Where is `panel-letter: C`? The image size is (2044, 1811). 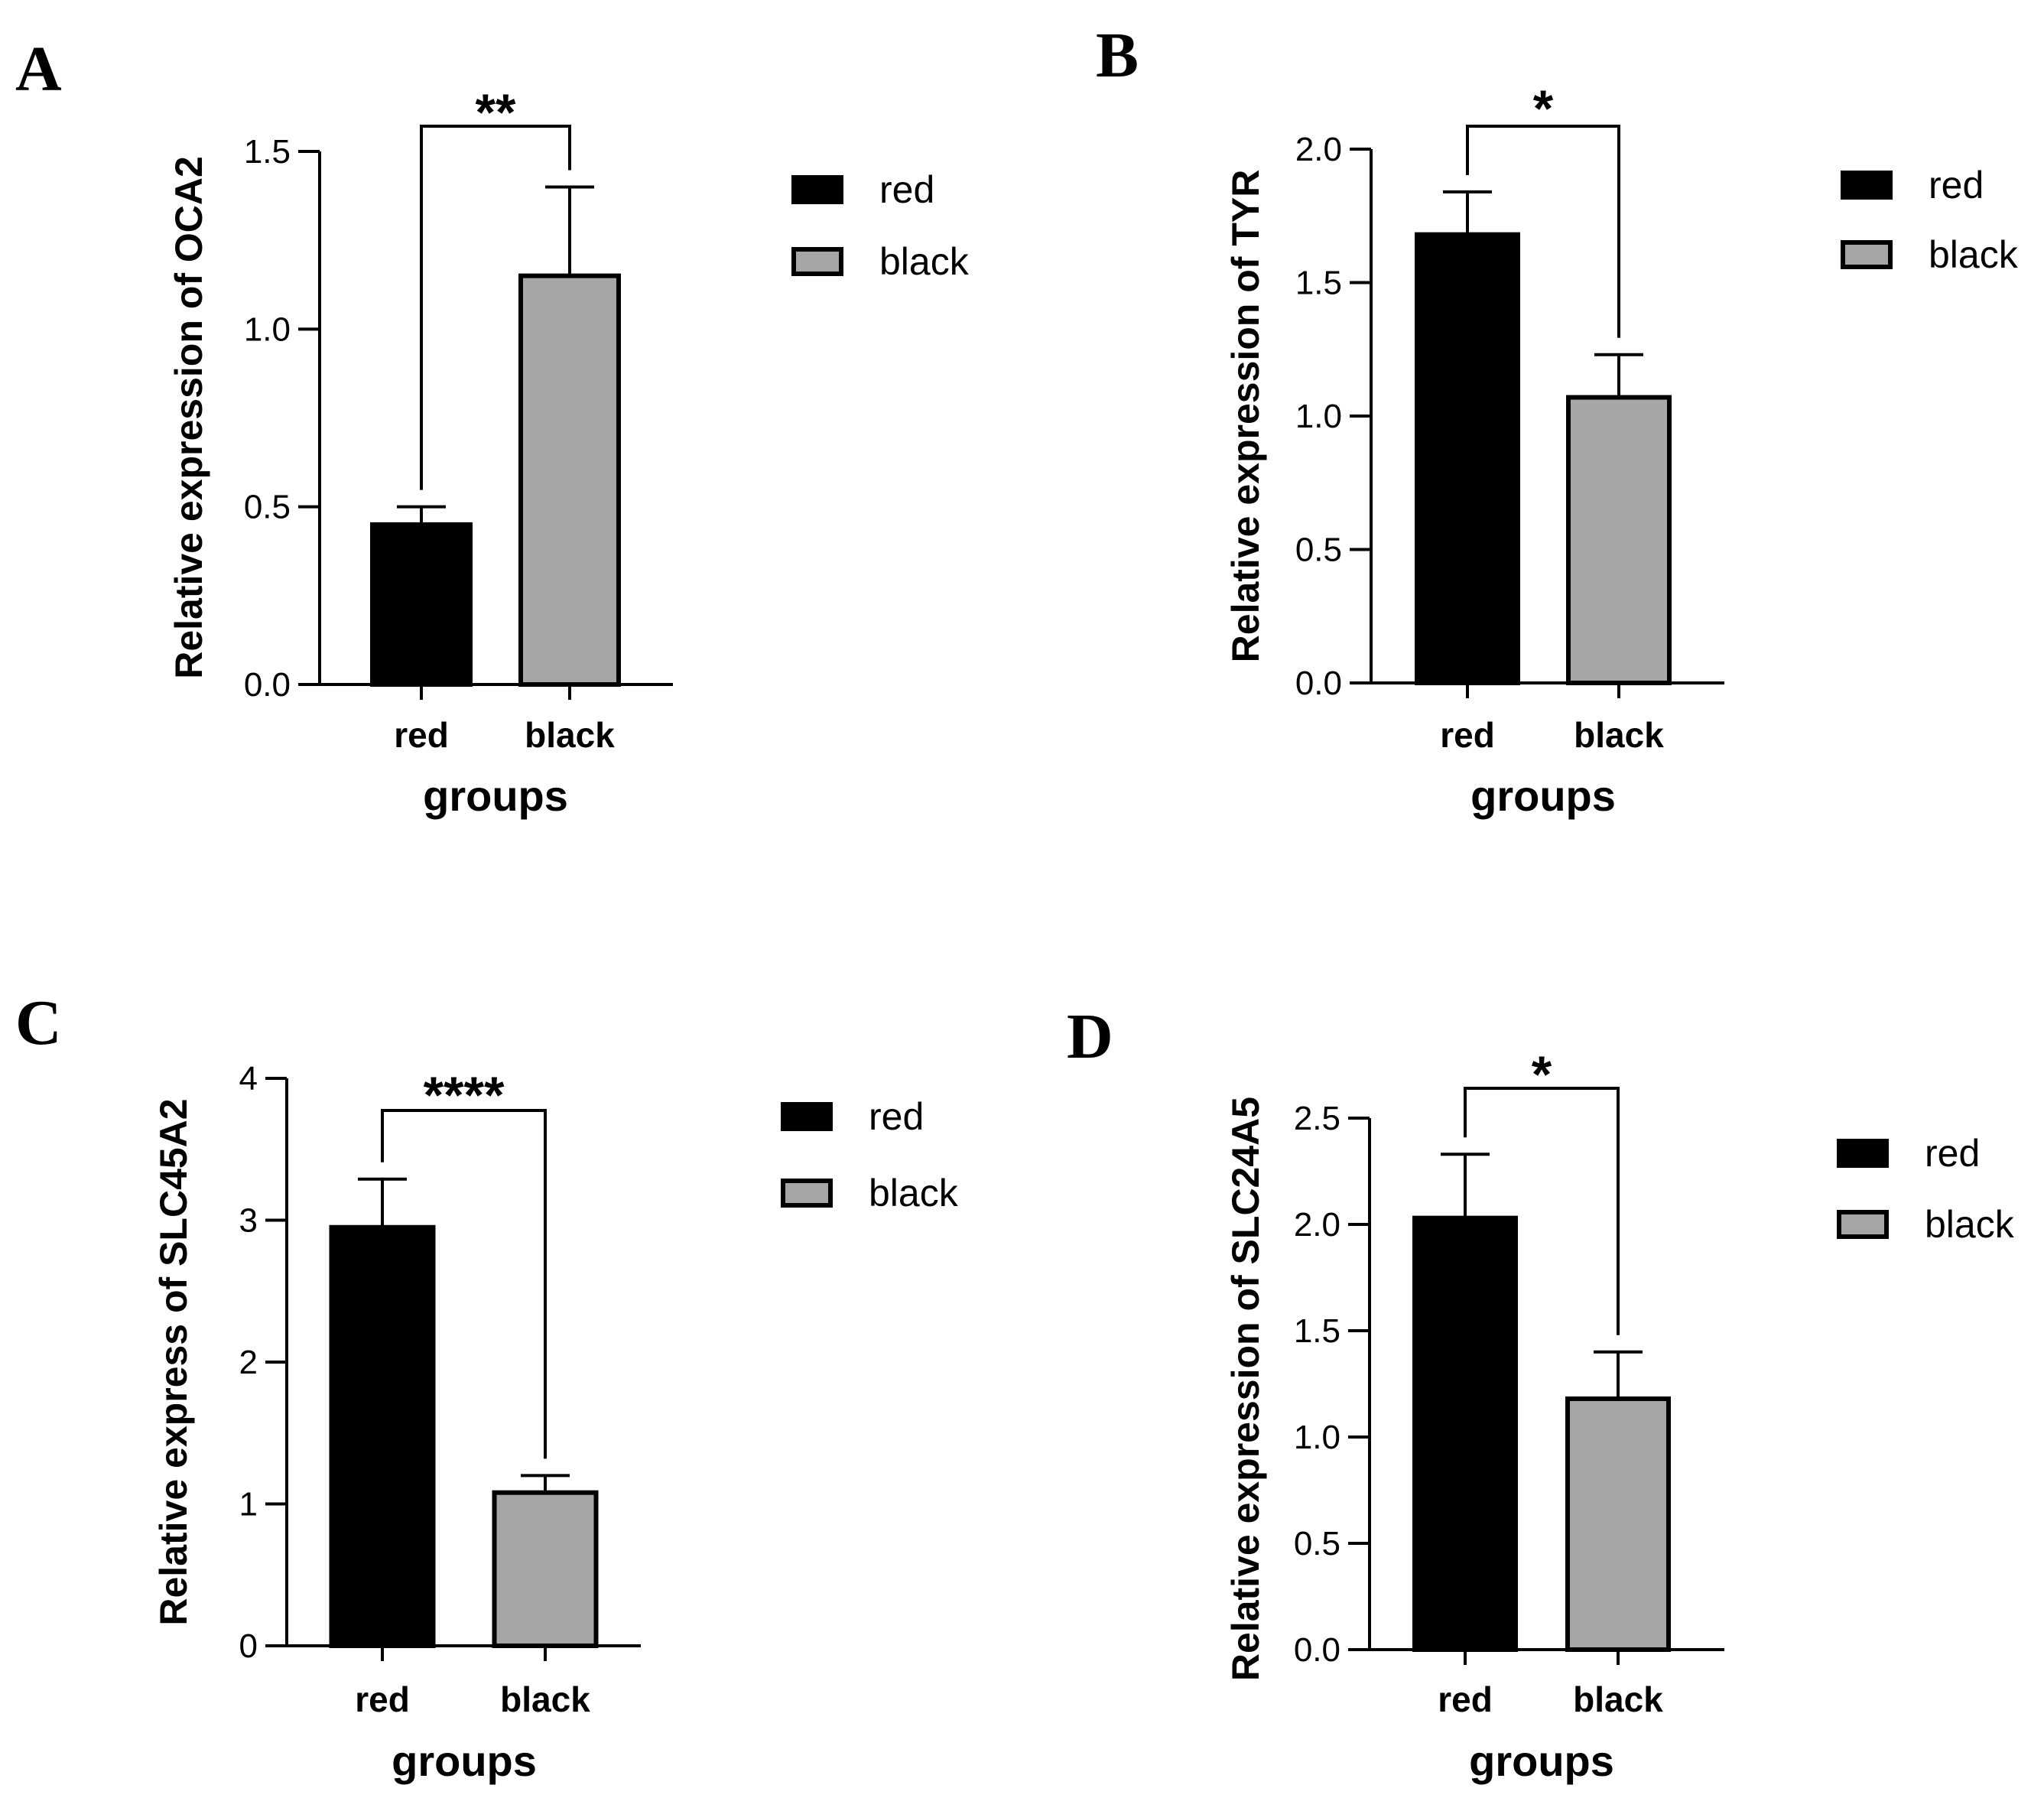 panel-letter: C is located at coordinates (38, 1023).